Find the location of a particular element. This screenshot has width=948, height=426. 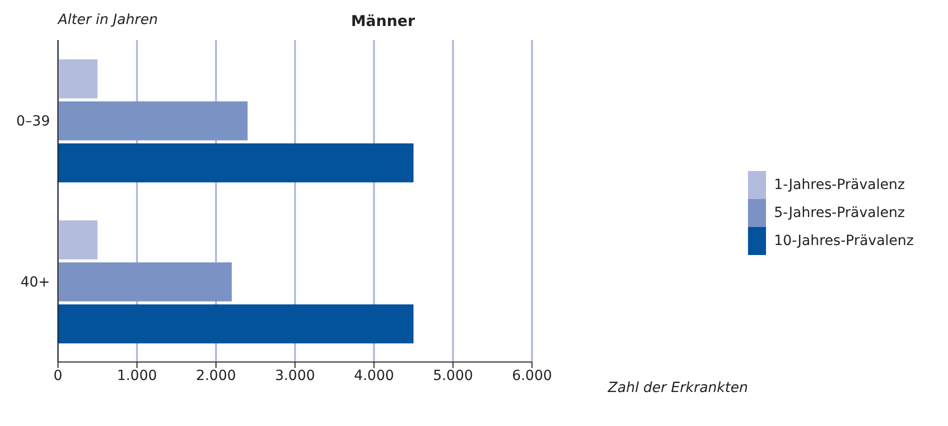

y-tick-label: 0–39 is located at coordinates (33, 121).